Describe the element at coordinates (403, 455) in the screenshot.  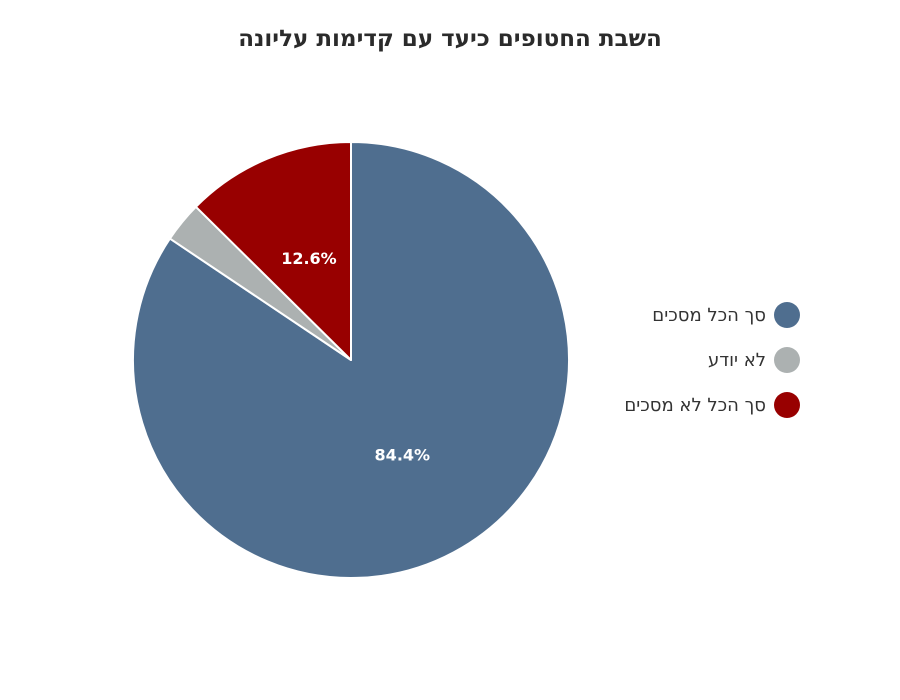
I see `pie-label-agree: 84.4%` at that location.